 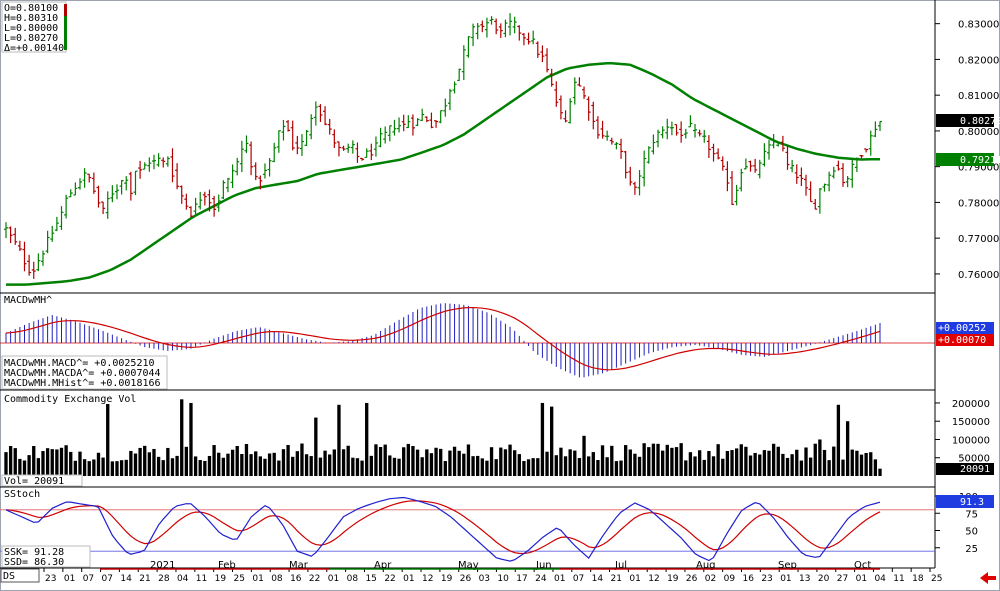 I want to click on volume-title-bg, so click(x=69, y=398).